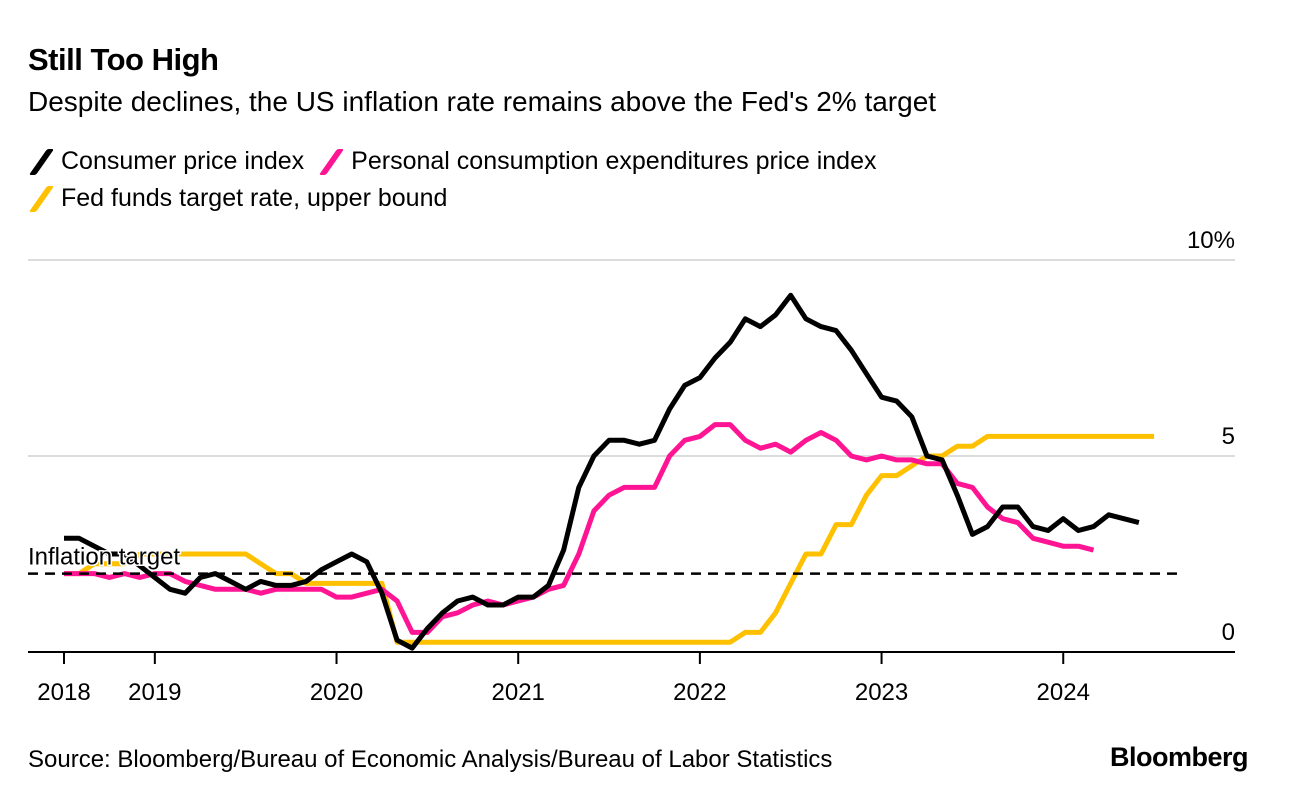  What do you see at coordinates (336, 692) in the screenshot?
I see `x-tick-label: 2020` at bounding box center [336, 692].